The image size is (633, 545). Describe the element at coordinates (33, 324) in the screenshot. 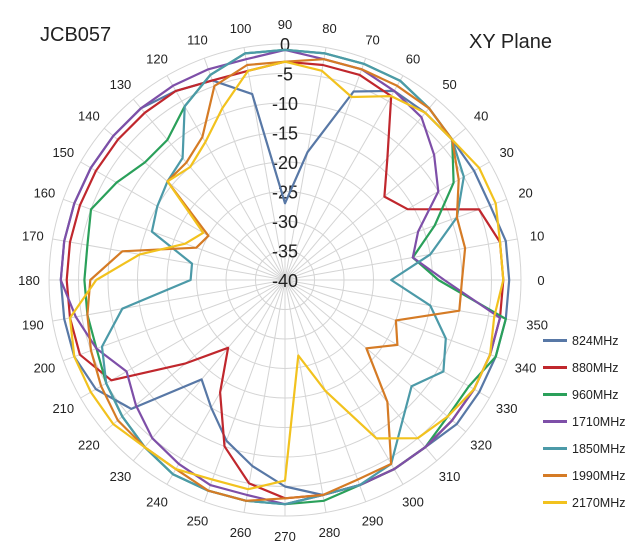

I see `angle-tick-label: 190` at that location.